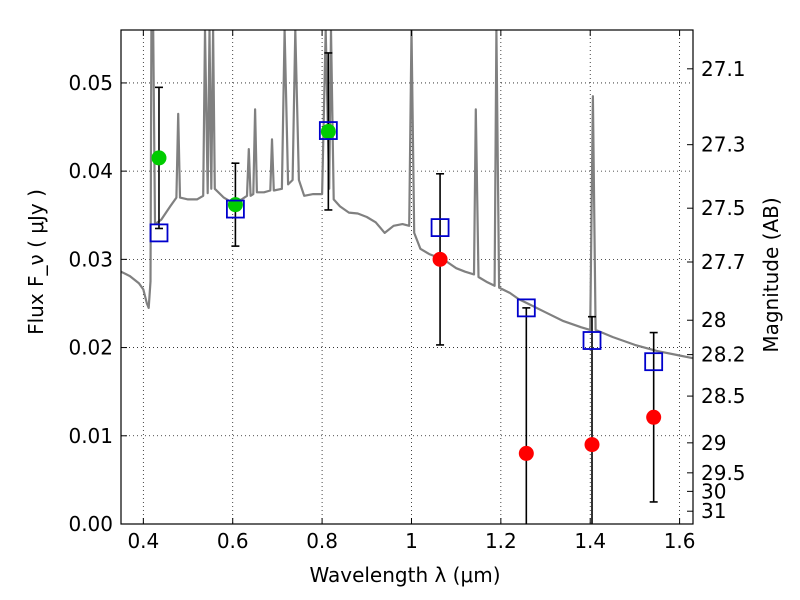  I want to click on right-tick-label: 27.3, so click(723, 145).